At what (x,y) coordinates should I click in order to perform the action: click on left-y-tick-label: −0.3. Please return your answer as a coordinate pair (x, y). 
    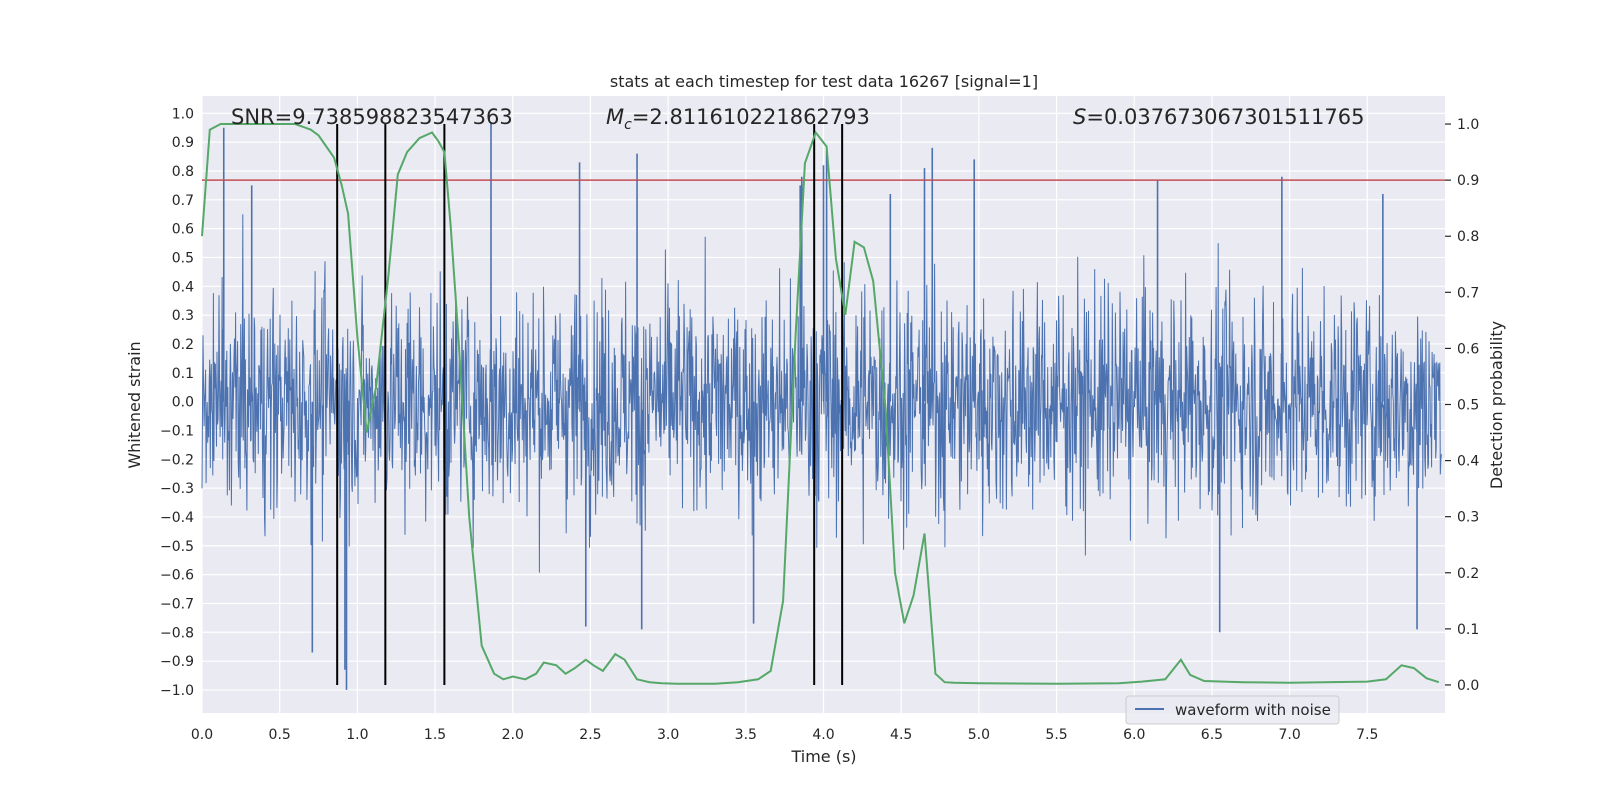
    Looking at the image, I should click on (177, 489).